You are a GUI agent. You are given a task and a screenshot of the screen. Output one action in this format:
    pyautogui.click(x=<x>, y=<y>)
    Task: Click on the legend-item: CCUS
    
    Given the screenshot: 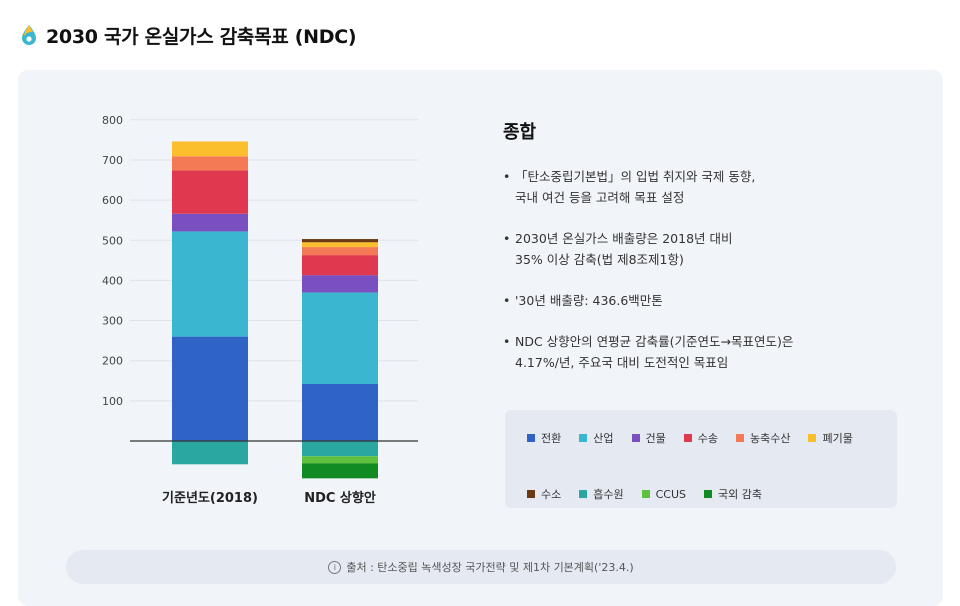 What is the action you would take?
    pyautogui.click(x=664, y=494)
    